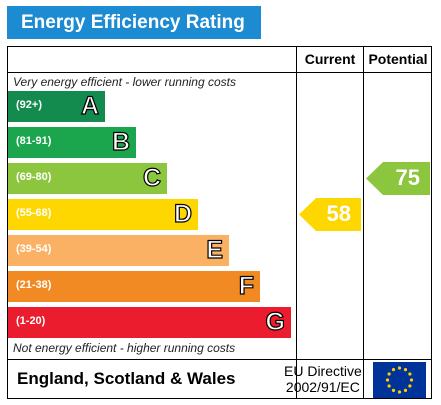 Image resolution: width=441 pixels, height=405 pixels. I want to click on title-bar: Energy Efficiency Rating, so click(134, 22).